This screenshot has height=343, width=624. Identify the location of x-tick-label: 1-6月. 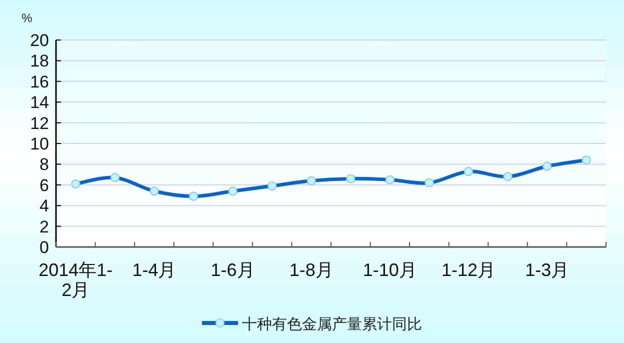
(232, 270).